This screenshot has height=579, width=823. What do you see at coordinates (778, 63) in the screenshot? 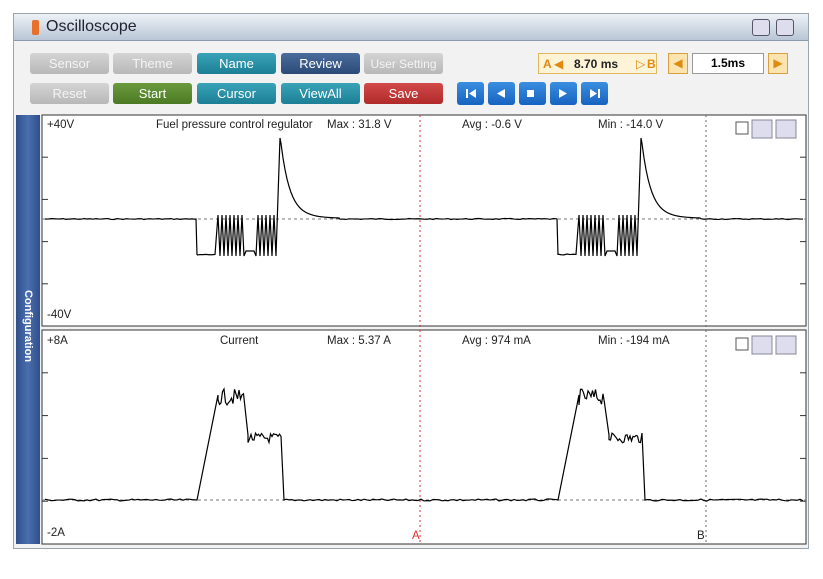
I see `time-up-button: ▶` at bounding box center [778, 63].